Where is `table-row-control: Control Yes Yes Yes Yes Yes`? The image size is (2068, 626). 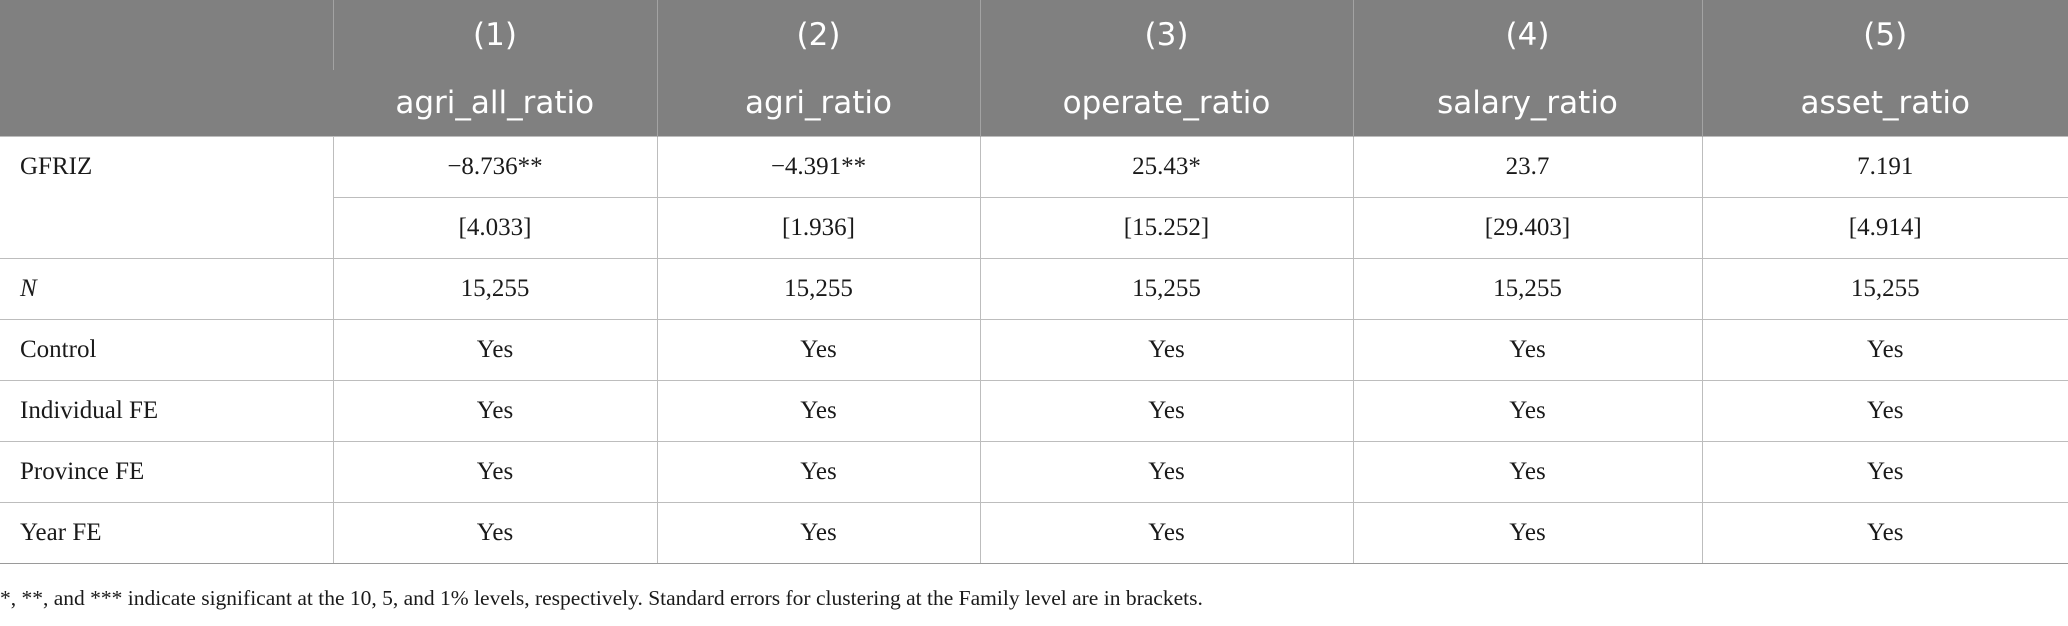
table-row-control: Control Yes Yes Yes Yes Yes is located at coordinates (1034, 350).